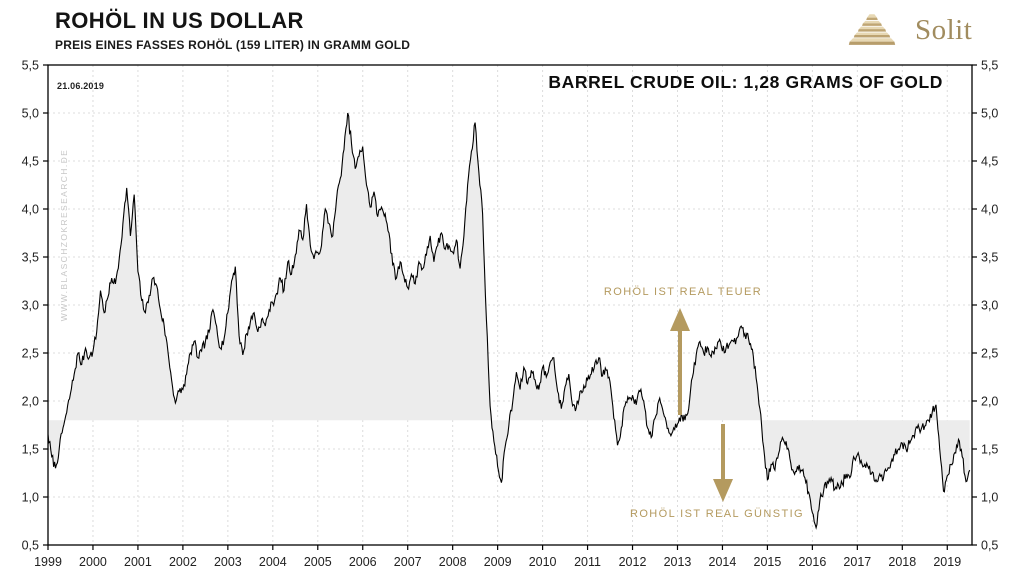  Describe the element at coordinates (408, 562) in the screenshot. I see `x-axis-label: 2007` at that location.